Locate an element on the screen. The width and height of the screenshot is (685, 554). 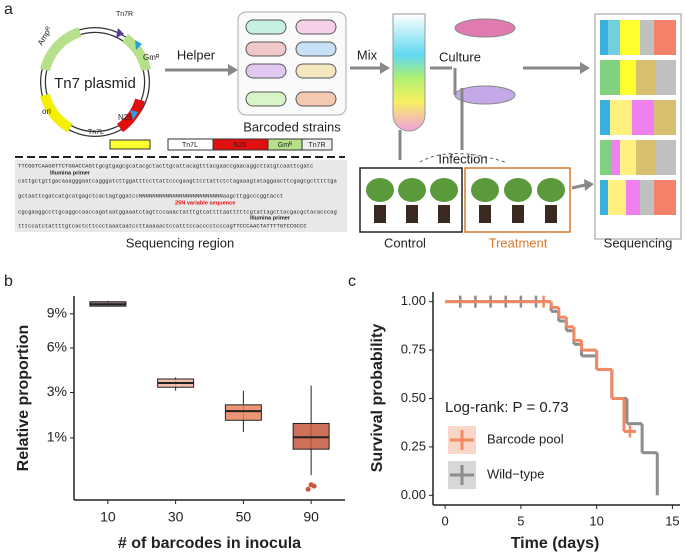
plants is located at coordinates (465, 200).